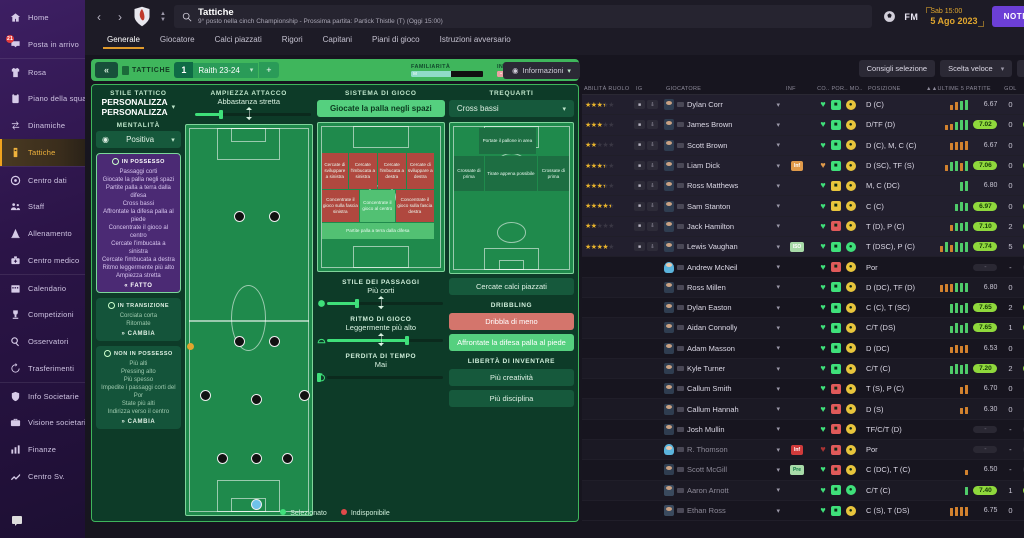 The height and width of the screenshot is (538, 1024). Describe the element at coordinates (724, 328) in the screenshot. I see `player-name-cell: Aidan Connolly ▾` at that location.